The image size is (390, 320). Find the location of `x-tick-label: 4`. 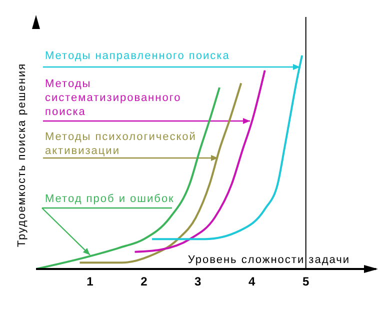

x-tick-label: 4 is located at coordinates (252, 281).